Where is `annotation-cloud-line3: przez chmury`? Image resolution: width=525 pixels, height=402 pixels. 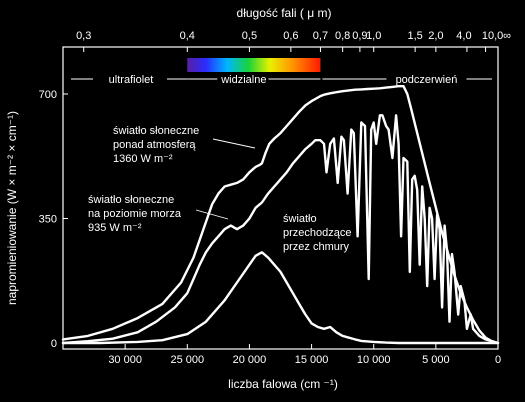 annotation-cloud-line3: przez chmury is located at coordinates (316, 247).